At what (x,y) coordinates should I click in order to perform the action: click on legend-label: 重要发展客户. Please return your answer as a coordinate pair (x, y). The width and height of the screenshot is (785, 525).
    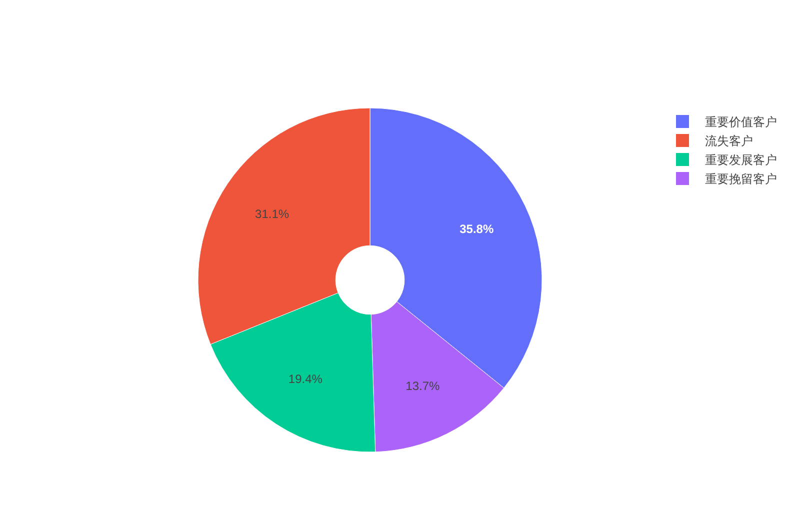
    Looking at the image, I should click on (741, 160).